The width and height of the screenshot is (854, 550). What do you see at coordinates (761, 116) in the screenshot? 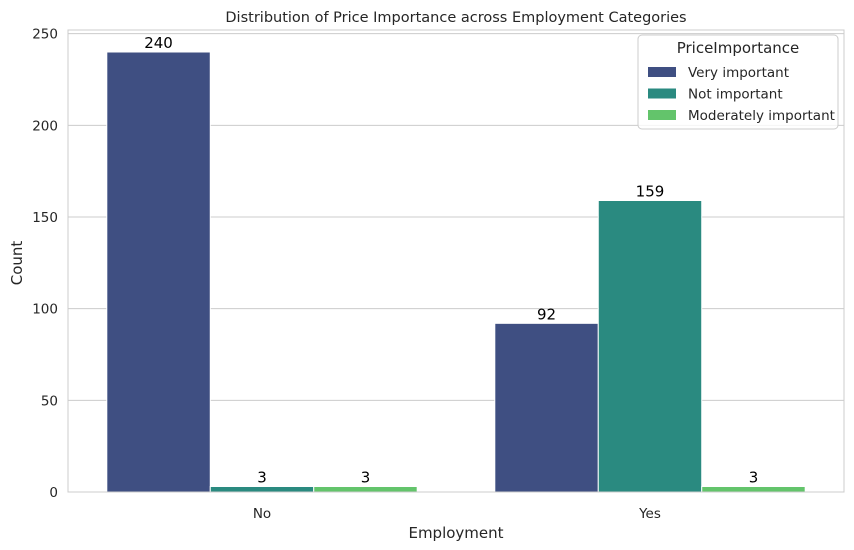
I see `legend-item-label: Moderately important` at bounding box center [761, 116].